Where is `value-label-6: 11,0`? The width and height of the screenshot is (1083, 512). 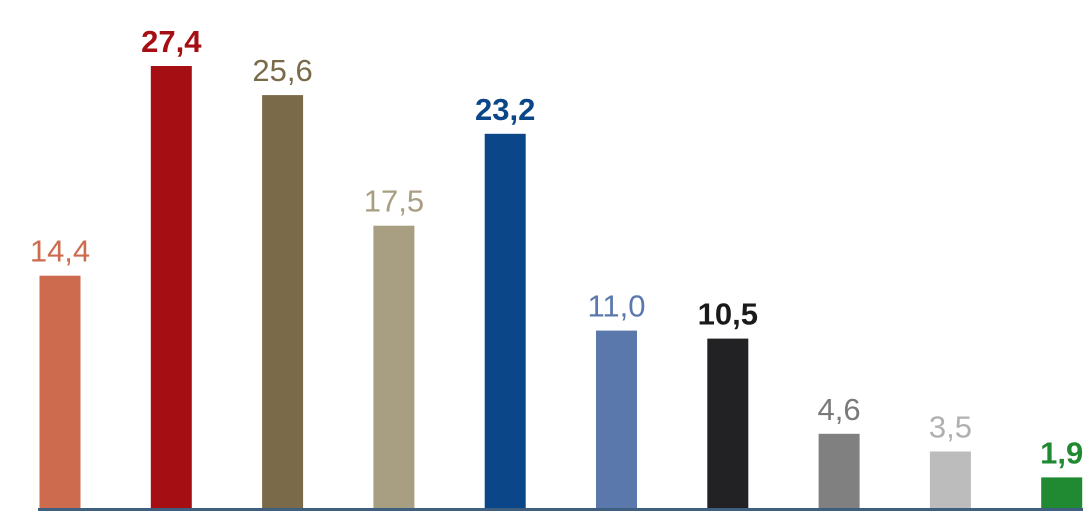 value-label-6: 11,0 is located at coordinates (616, 306).